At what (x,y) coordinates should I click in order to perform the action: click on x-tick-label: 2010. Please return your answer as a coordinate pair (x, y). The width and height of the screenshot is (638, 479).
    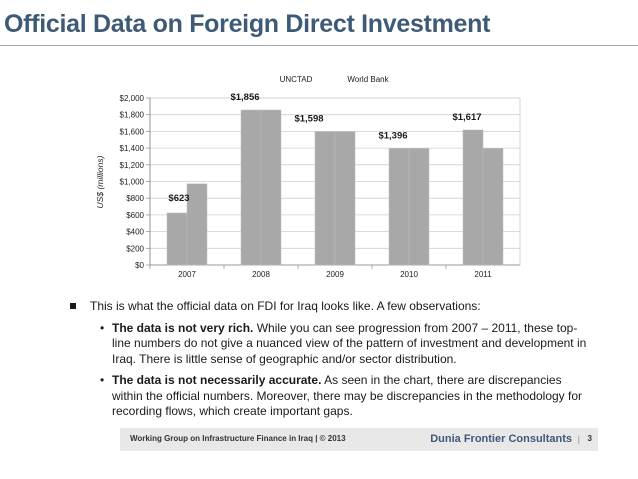
    Looking at the image, I should click on (409, 274).